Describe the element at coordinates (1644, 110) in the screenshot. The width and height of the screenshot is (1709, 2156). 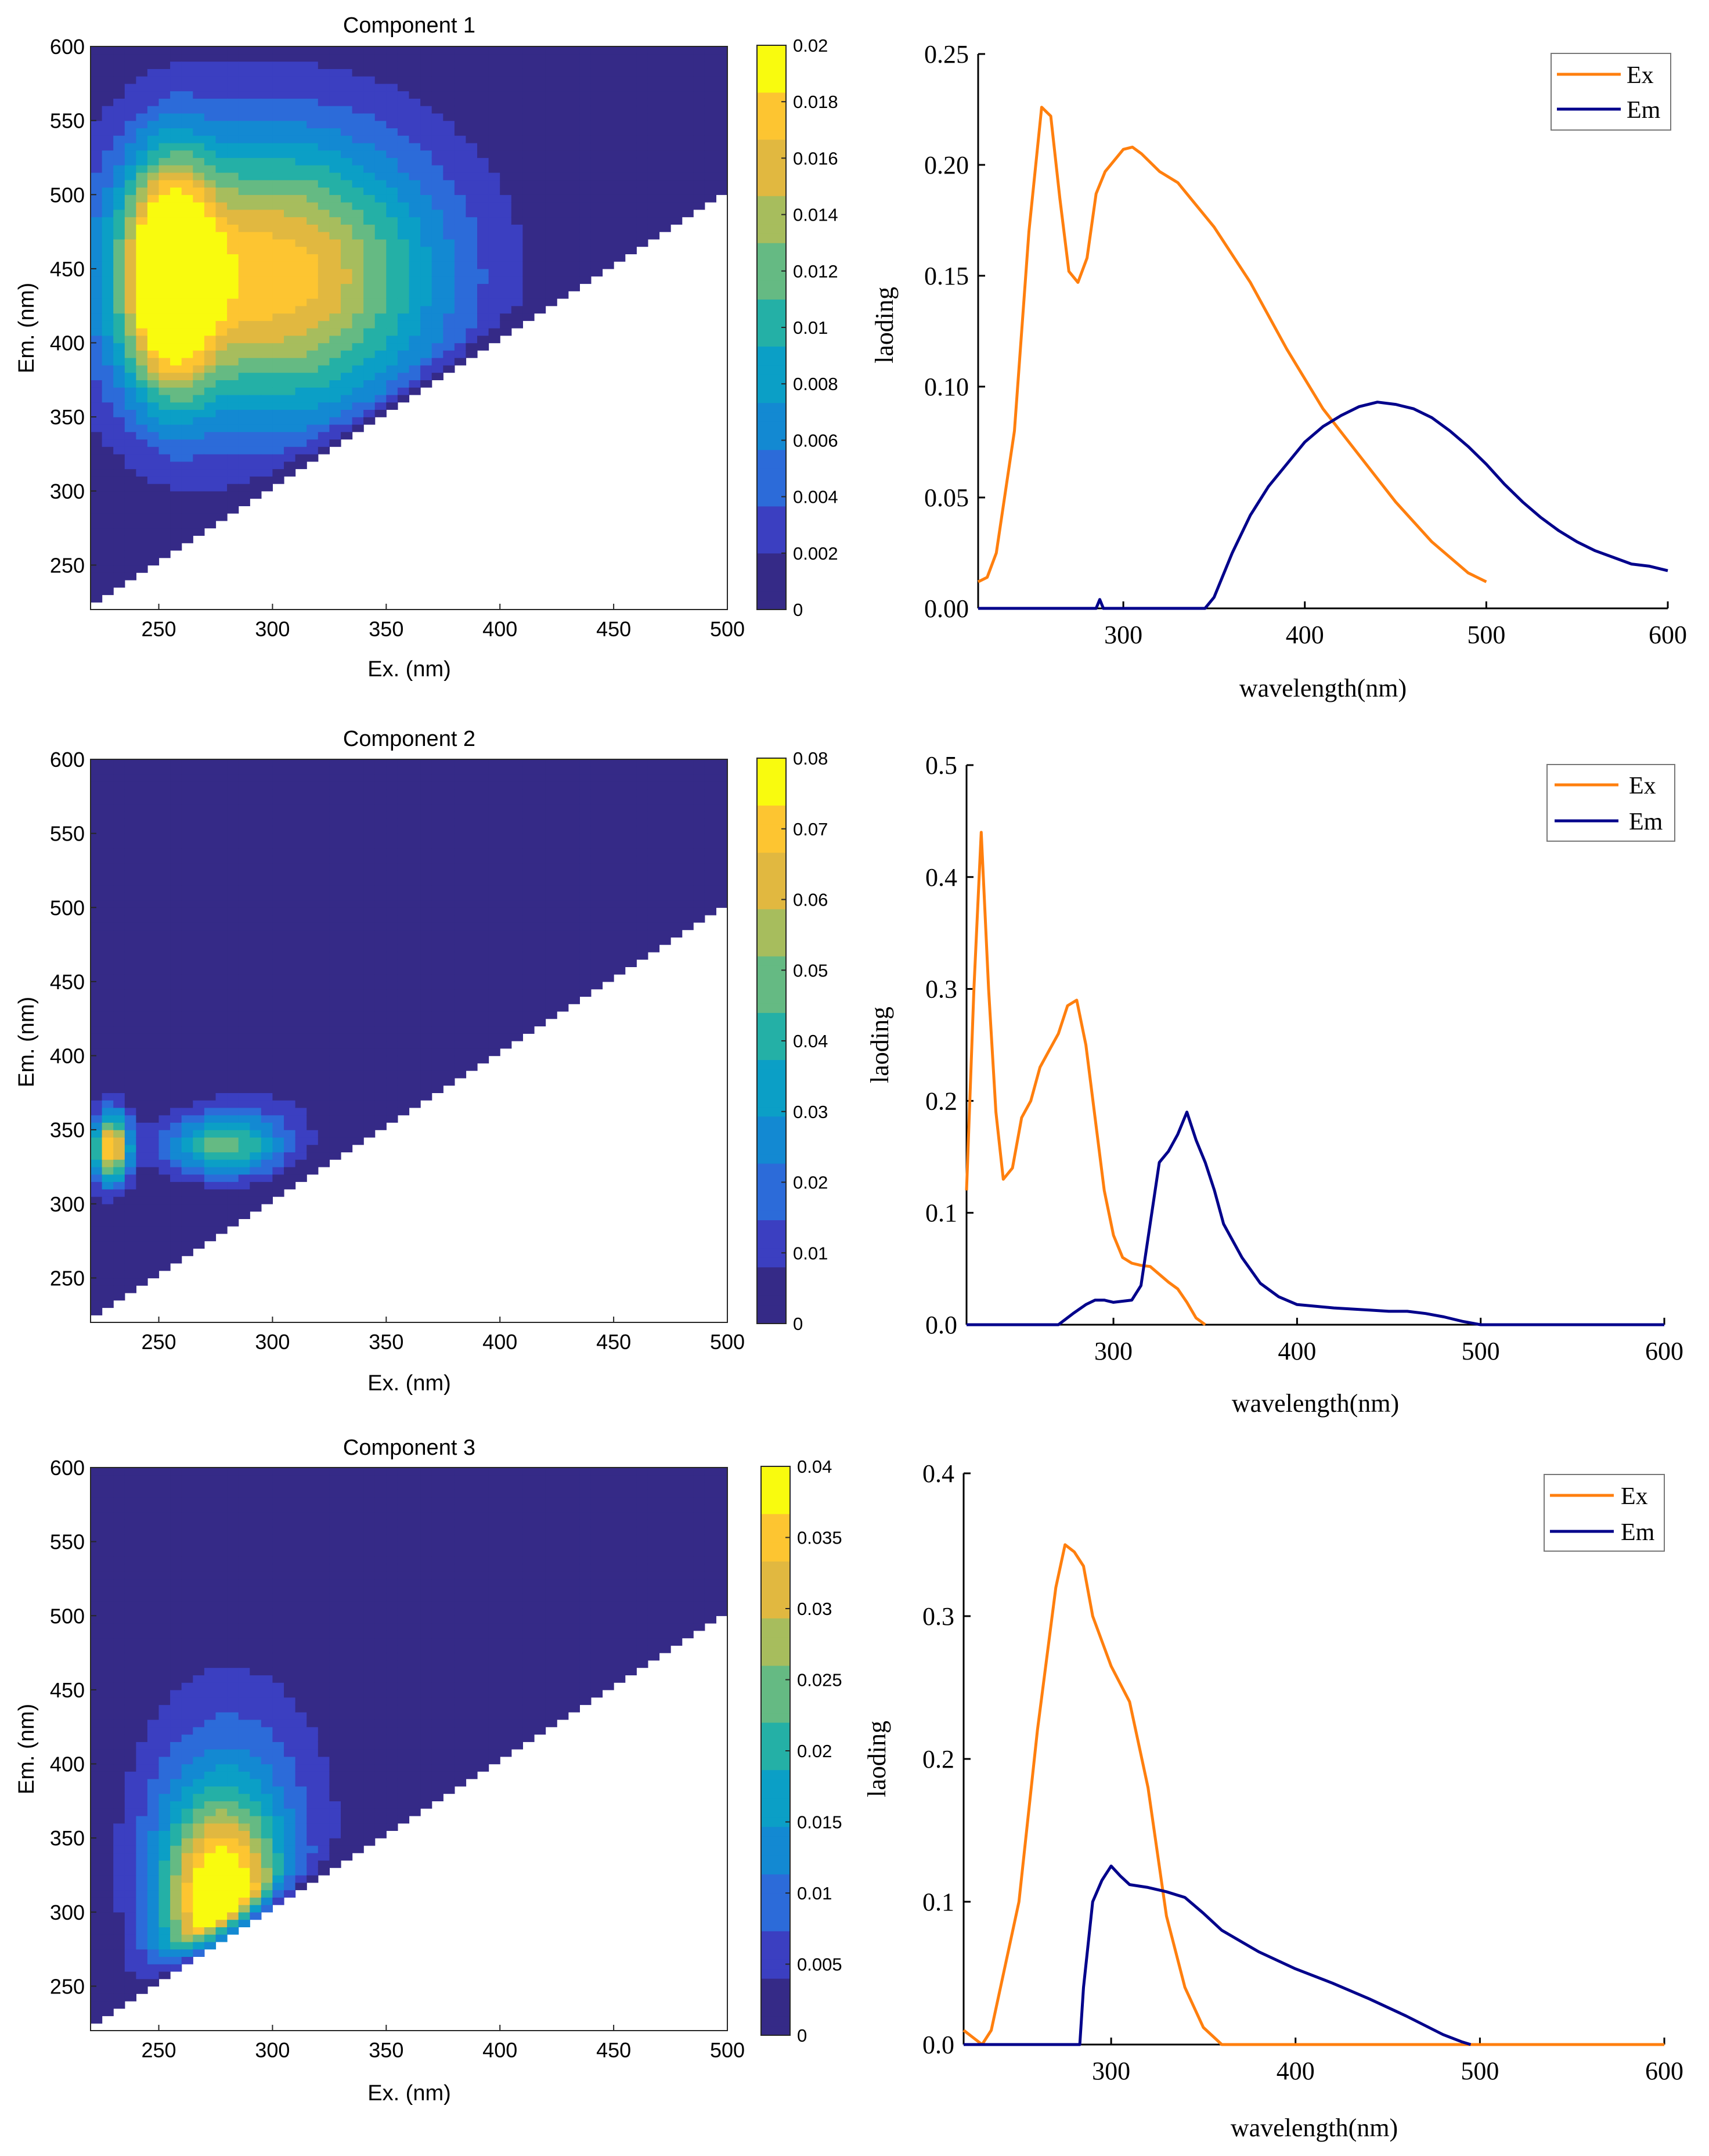
I see `loading-1-legend-em-label: Em` at that location.